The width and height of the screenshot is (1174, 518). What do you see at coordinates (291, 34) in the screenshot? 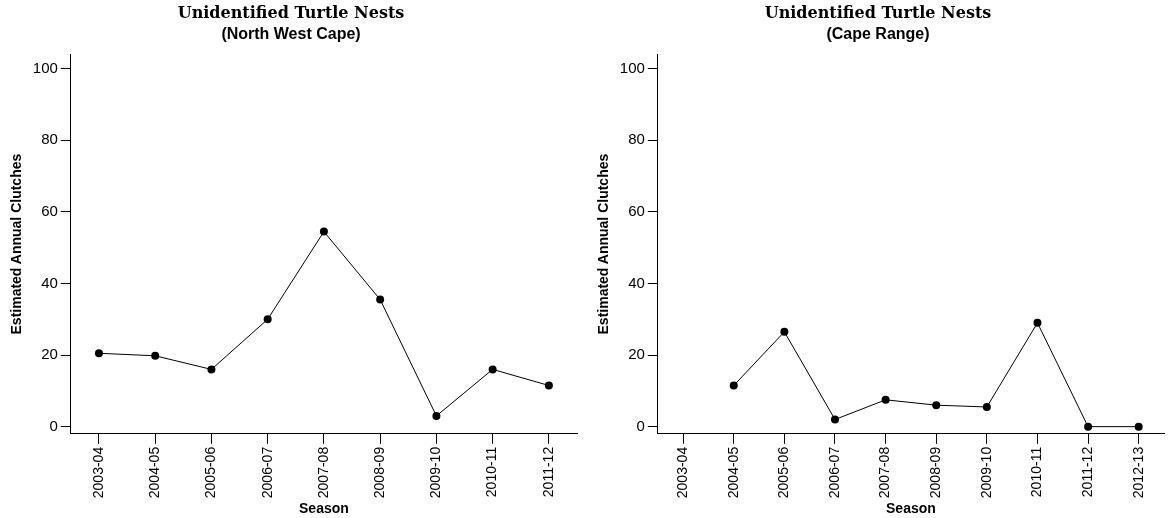
I see `chart-subtitle: (North West Cape)` at bounding box center [291, 34].